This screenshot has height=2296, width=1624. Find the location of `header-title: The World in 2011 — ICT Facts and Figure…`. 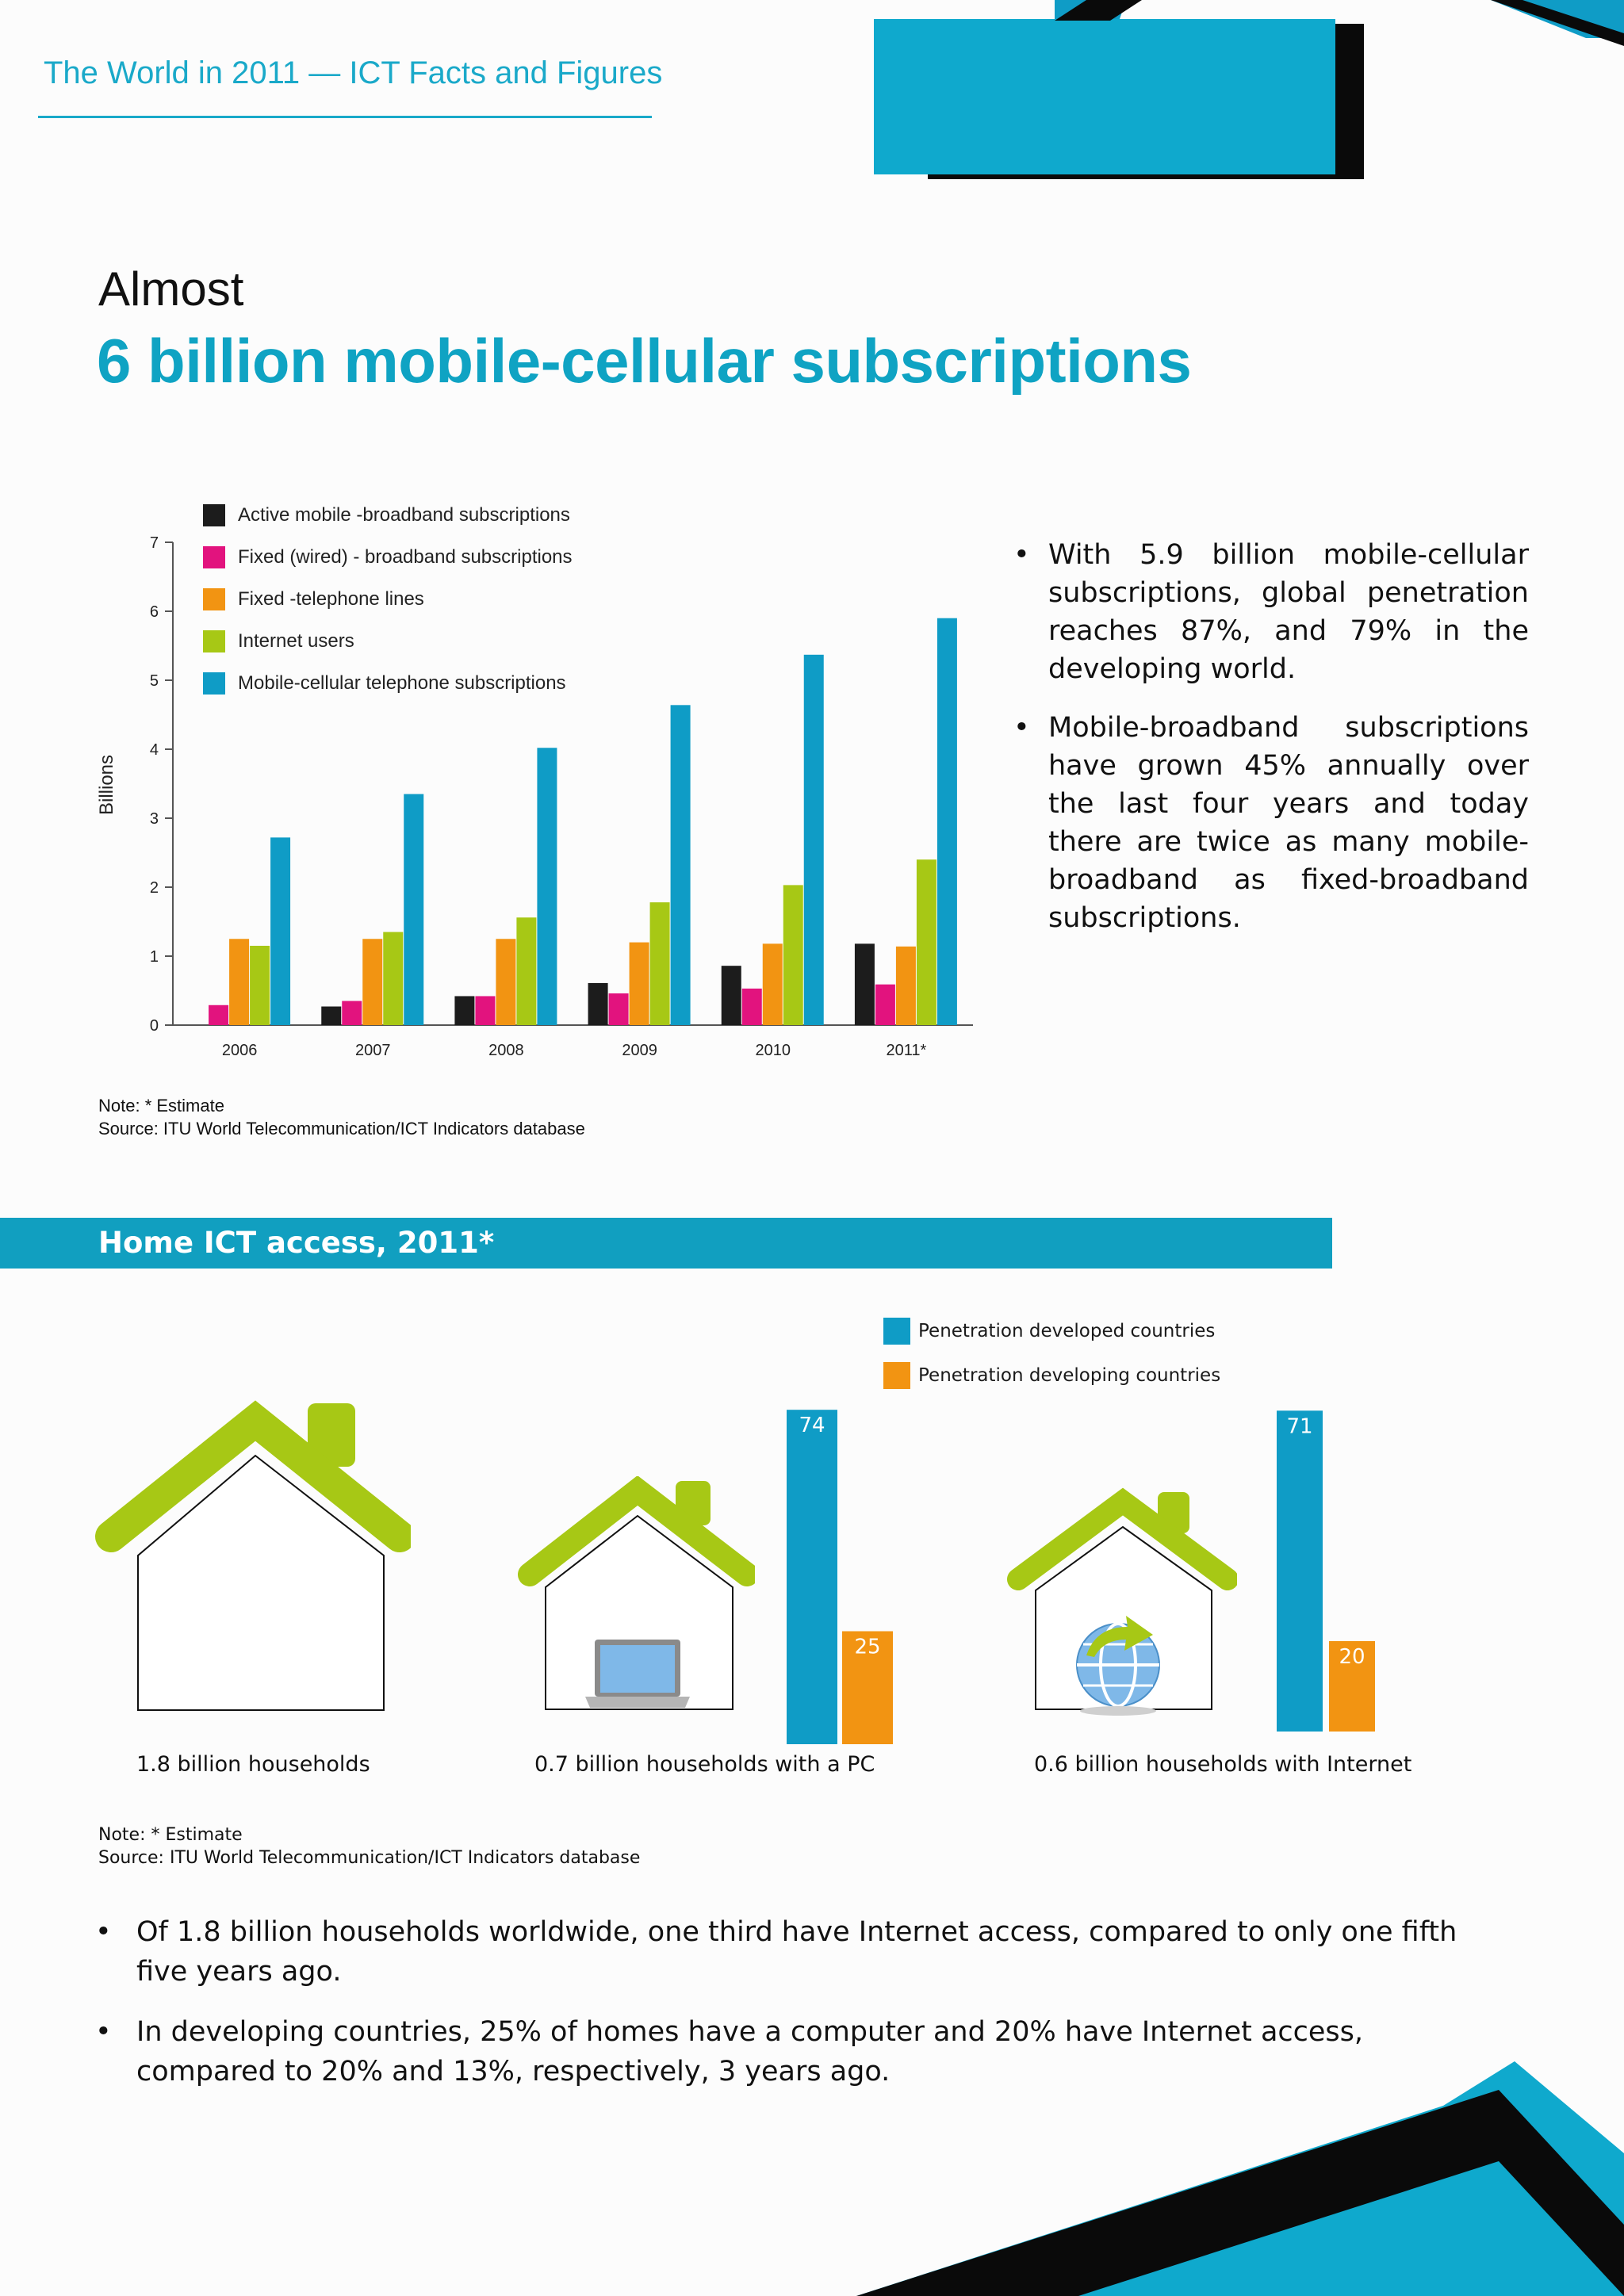

header-title: The World in 2011 — ICT Facts and Figure… is located at coordinates (353, 73).